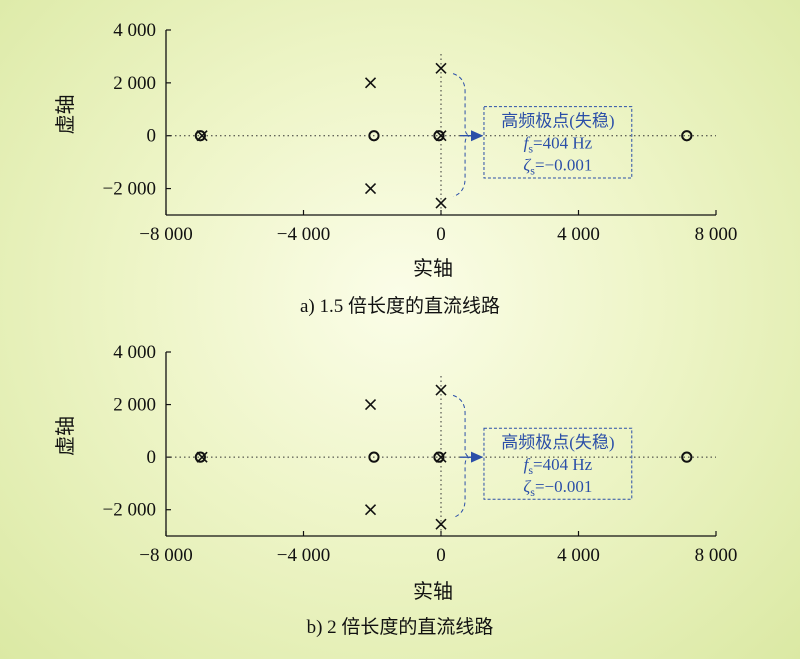 The image size is (800, 659). Describe the element at coordinates (400, 306) in the screenshot. I see `panel-caption: a) 1.5 倍长度的直流线路` at that location.